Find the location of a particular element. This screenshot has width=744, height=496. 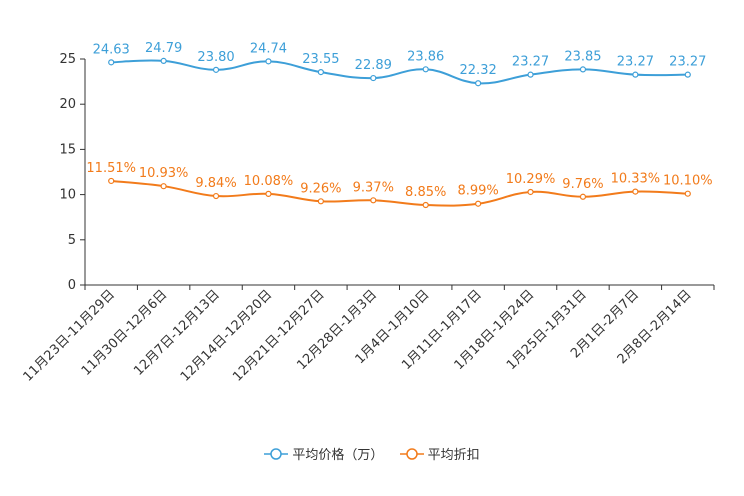

y-tick-label: 0 is located at coordinates (72, 285).